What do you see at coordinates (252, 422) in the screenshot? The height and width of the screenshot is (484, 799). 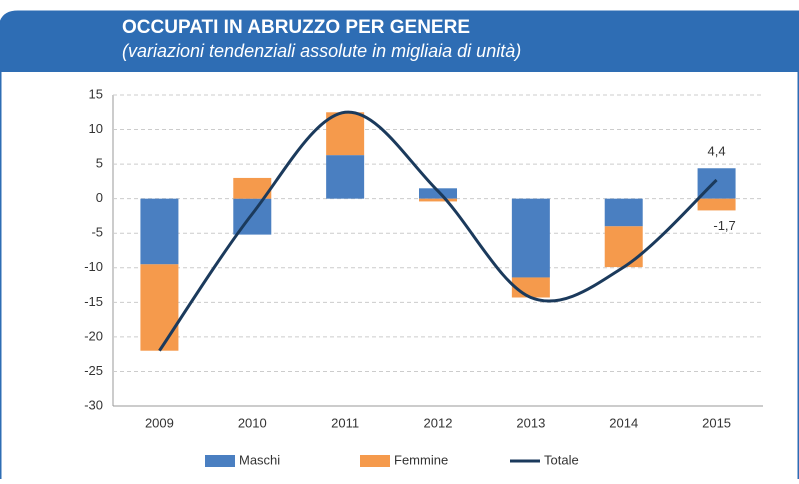 I see `x-tick-label: 2010` at bounding box center [252, 422].